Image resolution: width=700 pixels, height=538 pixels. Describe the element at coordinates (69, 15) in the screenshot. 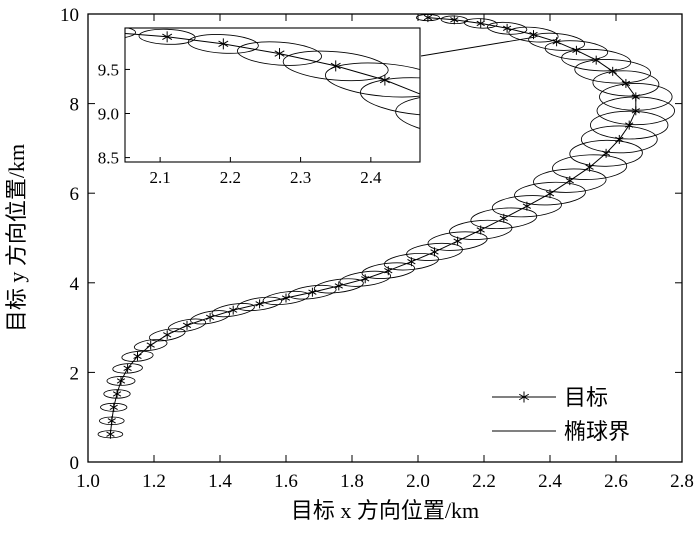

I see `y-tick-label: 10` at that location.